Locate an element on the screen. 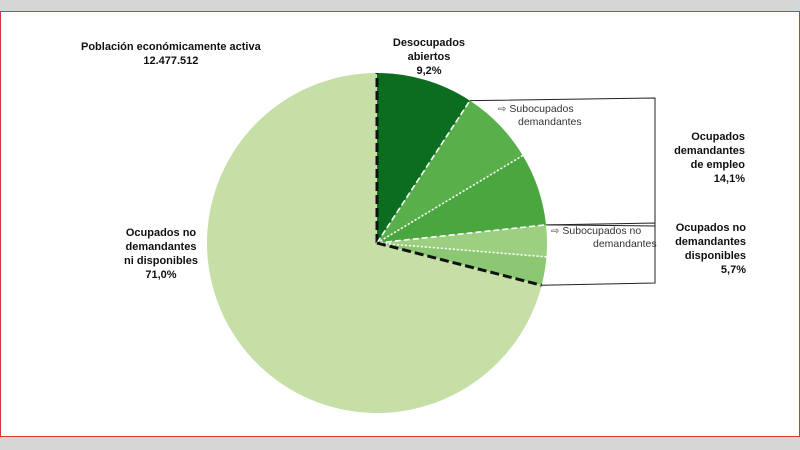 The image size is (800, 450). label-ocupados-demandantes-empleo: Ocupados demandantes de empleo 14,1% is located at coordinates (703, 158).